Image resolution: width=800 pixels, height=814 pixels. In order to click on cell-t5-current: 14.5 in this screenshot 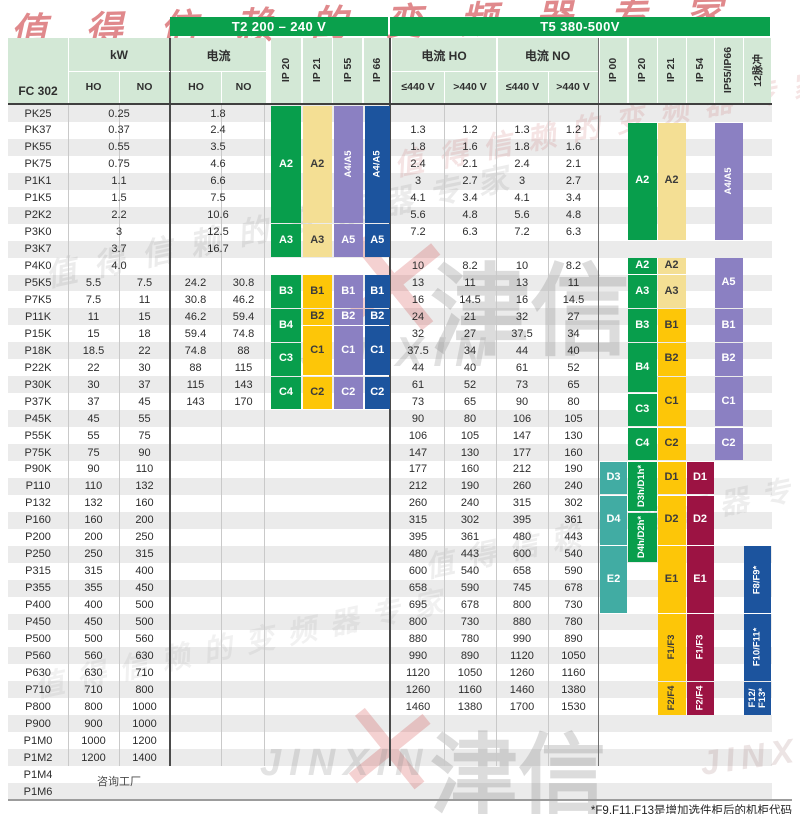, I will do `click(470, 299)`.